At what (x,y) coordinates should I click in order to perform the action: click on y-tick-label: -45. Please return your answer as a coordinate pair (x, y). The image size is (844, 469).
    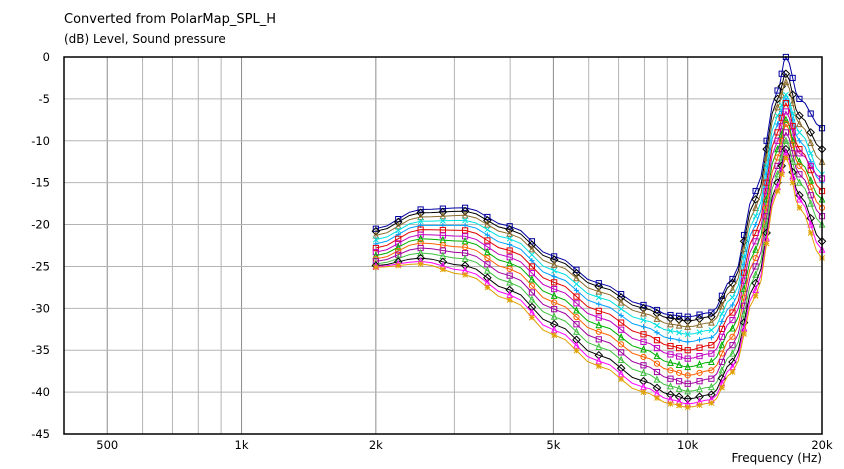
    Looking at the image, I should click on (40, 434).